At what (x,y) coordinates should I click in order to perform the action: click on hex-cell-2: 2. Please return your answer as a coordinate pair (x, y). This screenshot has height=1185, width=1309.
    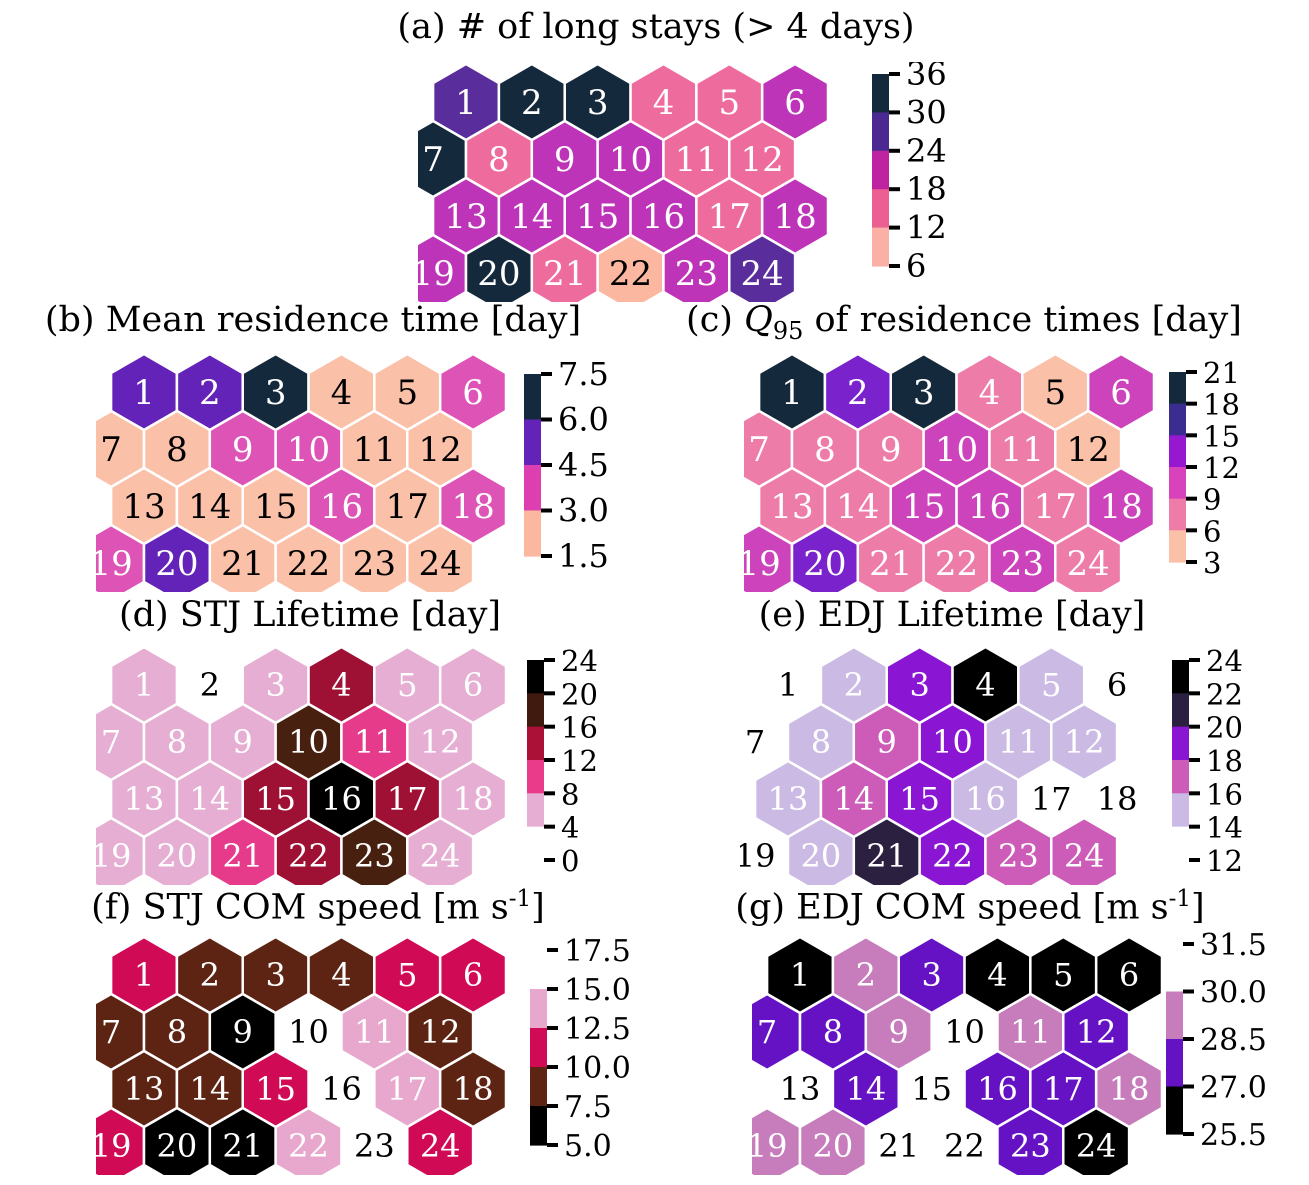
    Looking at the image, I should click on (210, 685).